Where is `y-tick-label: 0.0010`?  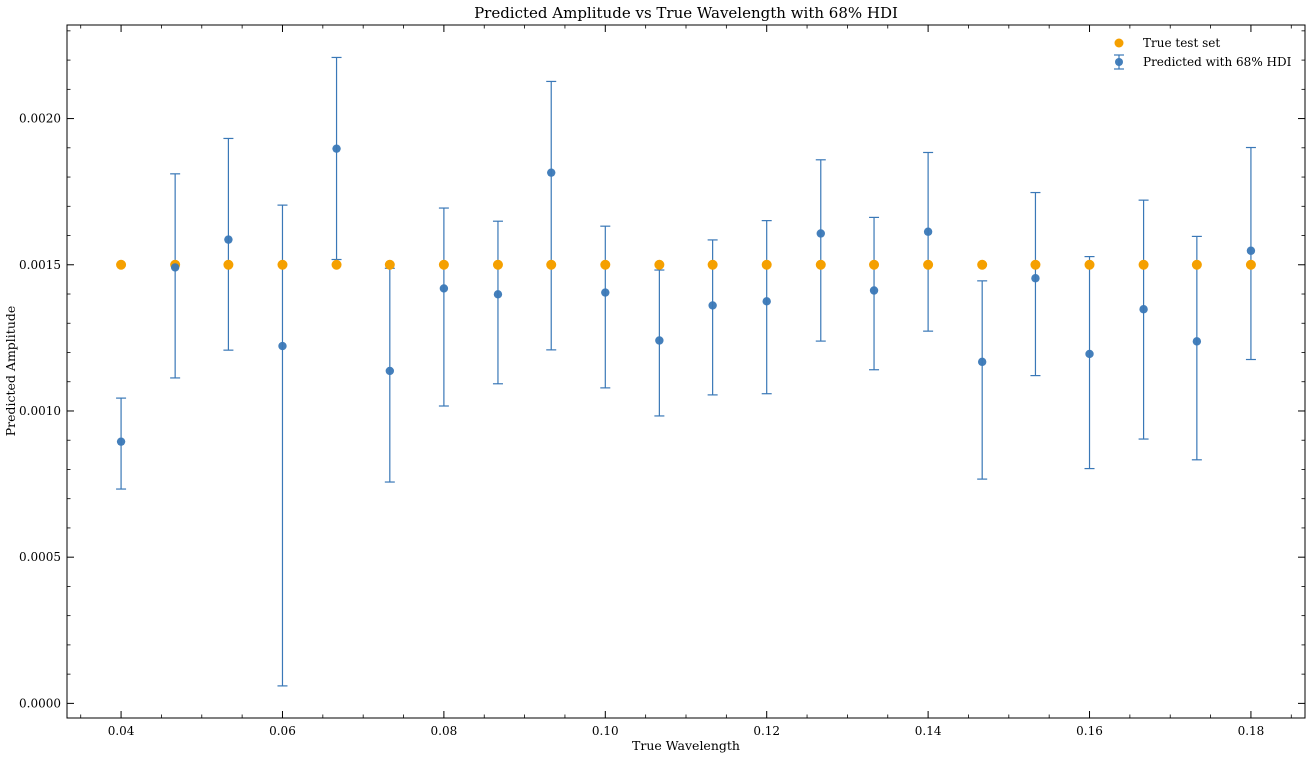
y-tick-label: 0.0010 is located at coordinates (40, 411).